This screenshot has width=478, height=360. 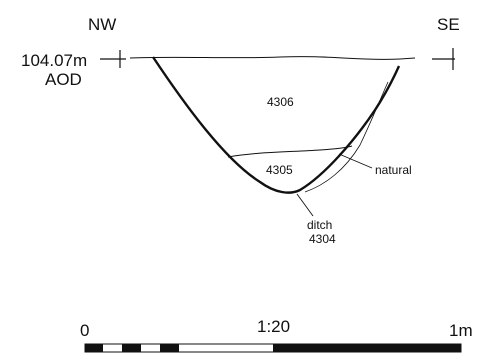 I want to click on ditch-leader-line, so click(x=305, y=205).